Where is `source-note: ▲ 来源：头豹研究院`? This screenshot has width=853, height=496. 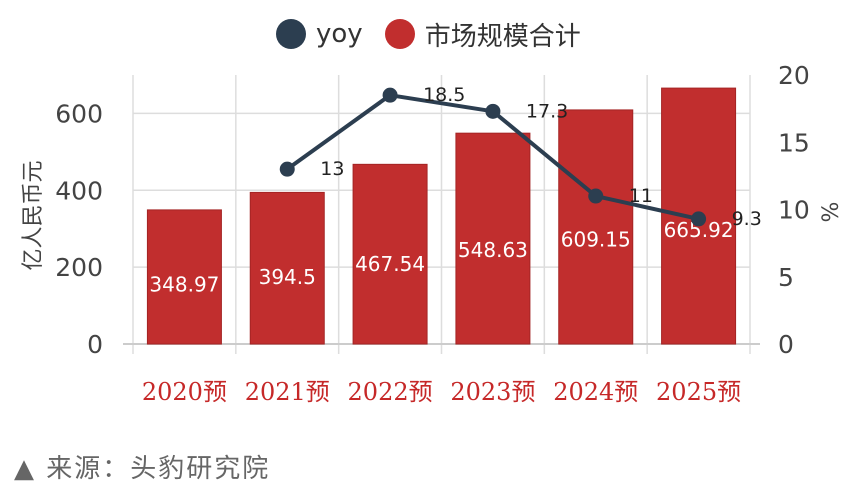
source-note: ▲ 来源：头豹研究院 is located at coordinates (142, 466).